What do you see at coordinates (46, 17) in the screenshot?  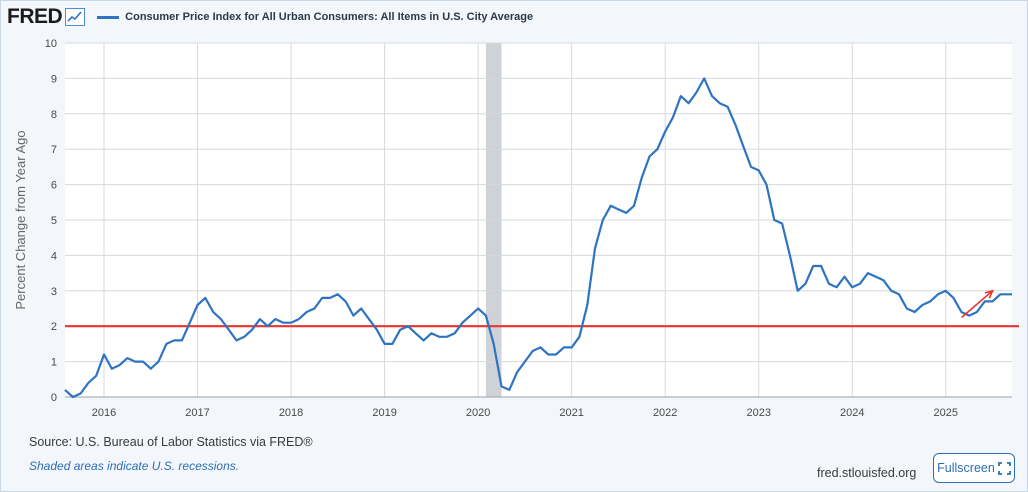 I see `fred-logo: FRED` at bounding box center [46, 17].